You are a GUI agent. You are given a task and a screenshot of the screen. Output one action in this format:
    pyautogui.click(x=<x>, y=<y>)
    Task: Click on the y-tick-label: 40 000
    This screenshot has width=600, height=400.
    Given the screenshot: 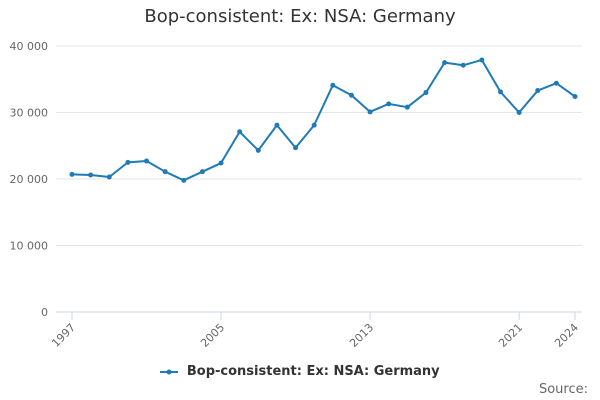 What is the action you would take?
    pyautogui.click(x=29, y=46)
    